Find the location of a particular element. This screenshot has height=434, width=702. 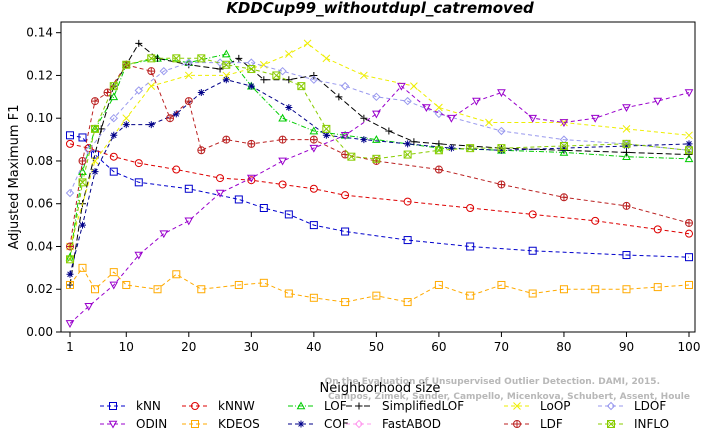

legend-label: LDF is located at coordinates (551, 424).